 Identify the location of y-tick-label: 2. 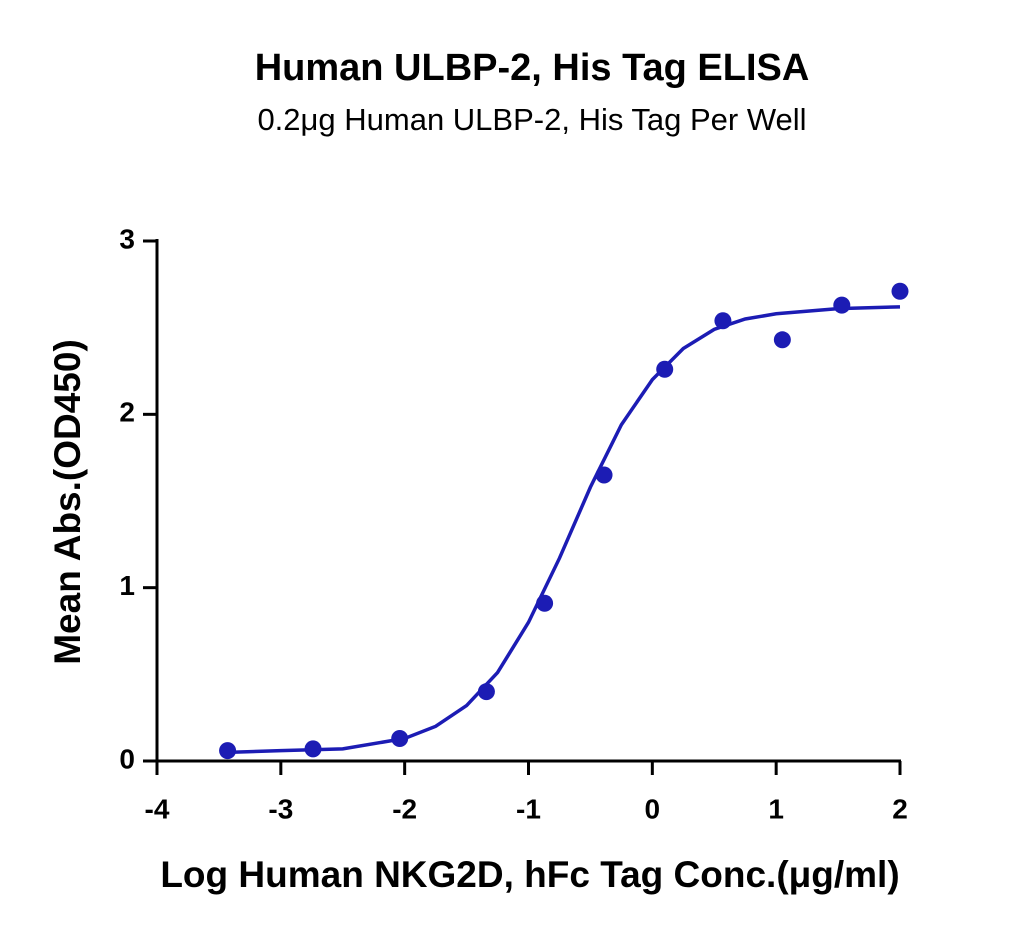
(127, 412).